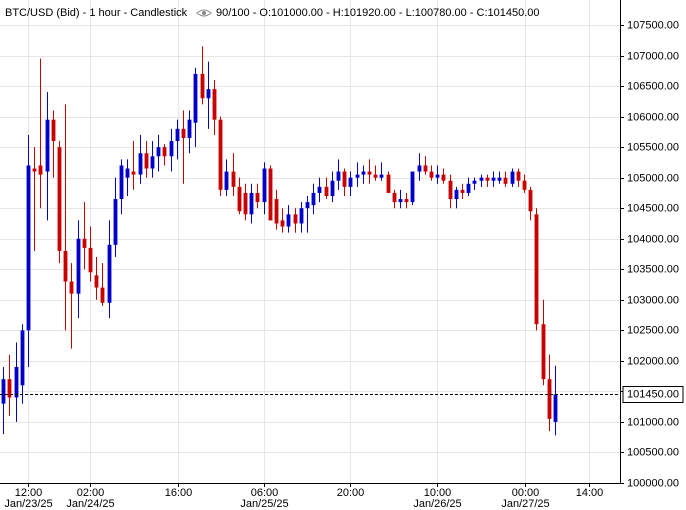 The width and height of the screenshot is (686, 510). What do you see at coordinates (351, 493) in the screenshot?
I see `x-tick-label: 20:00` at bounding box center [351, 493].